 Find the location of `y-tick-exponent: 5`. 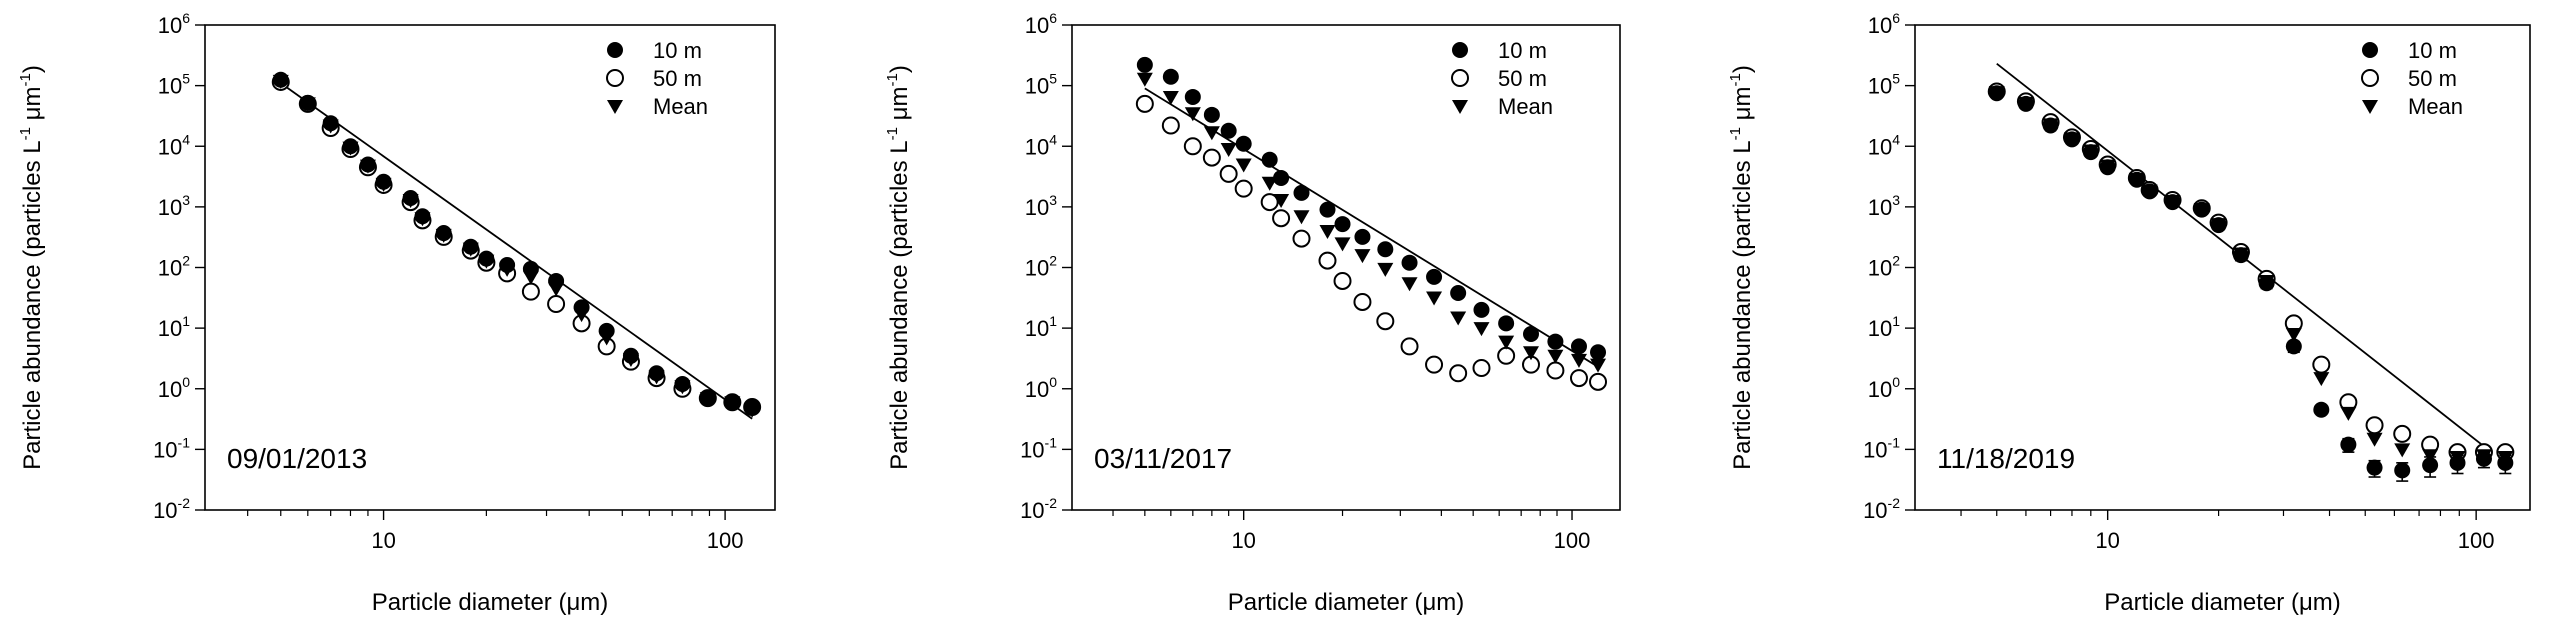

y-tick-exponent: 5 is located at coordinates (1896, 79).